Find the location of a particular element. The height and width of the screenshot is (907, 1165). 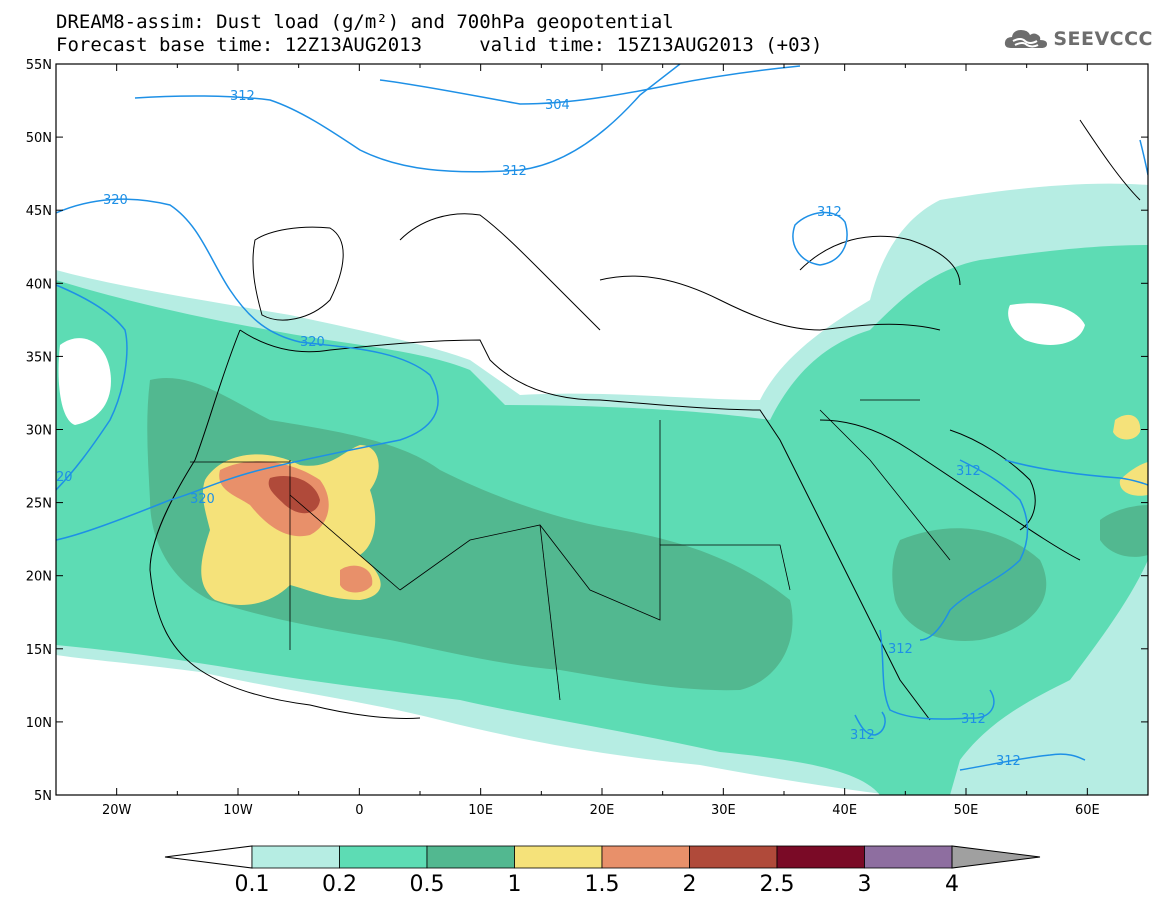

ocean-clear-west-africa is located at coordinates (193, 737).